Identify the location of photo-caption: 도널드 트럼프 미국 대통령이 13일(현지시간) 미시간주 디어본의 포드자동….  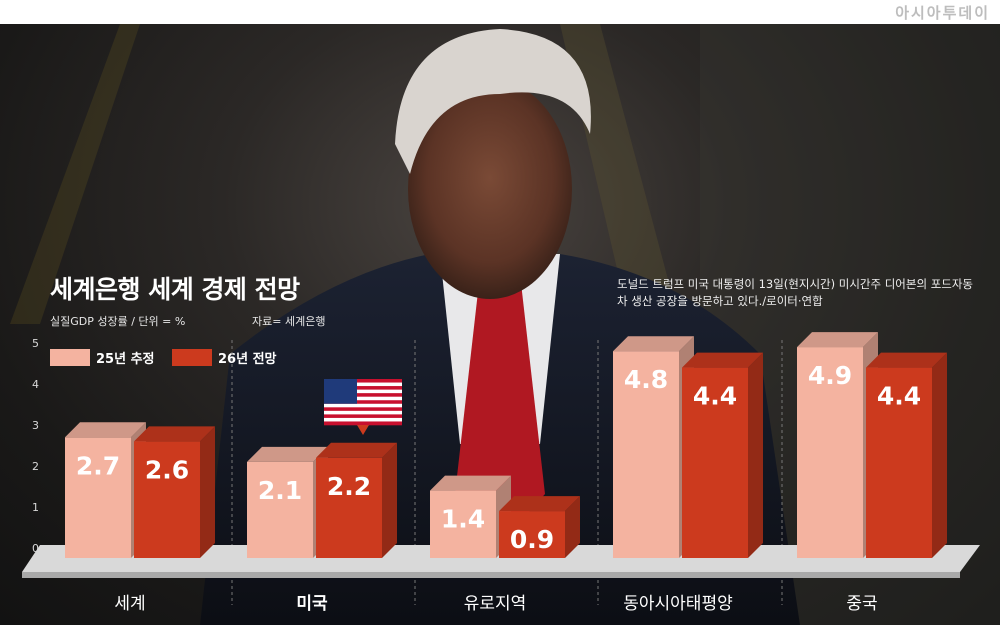
(795, 292).